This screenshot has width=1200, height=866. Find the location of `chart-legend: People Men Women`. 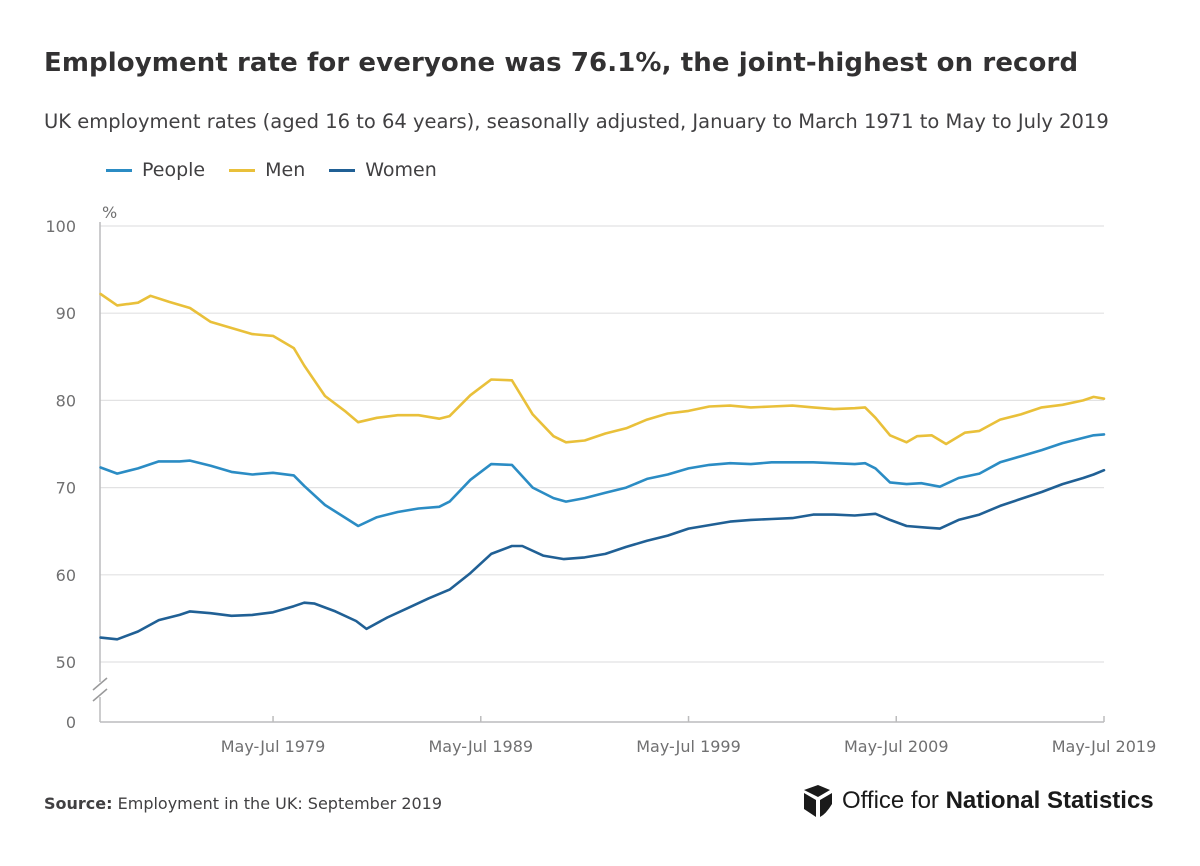

chart-legend: People Men Women is located at coordinates (283, 170).